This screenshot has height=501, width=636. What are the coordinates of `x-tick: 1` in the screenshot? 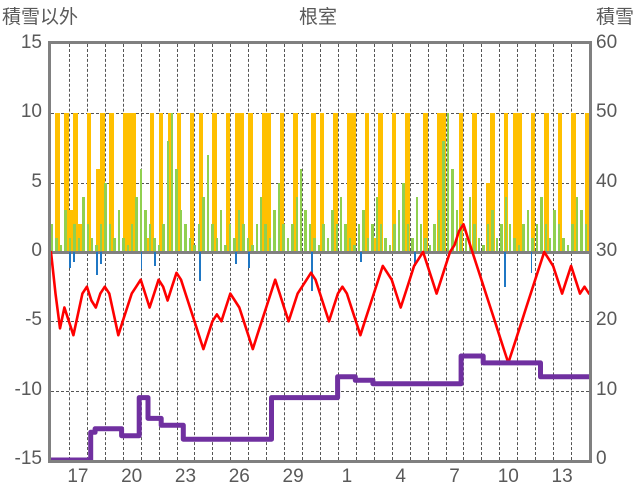 It's located at (347, 476).